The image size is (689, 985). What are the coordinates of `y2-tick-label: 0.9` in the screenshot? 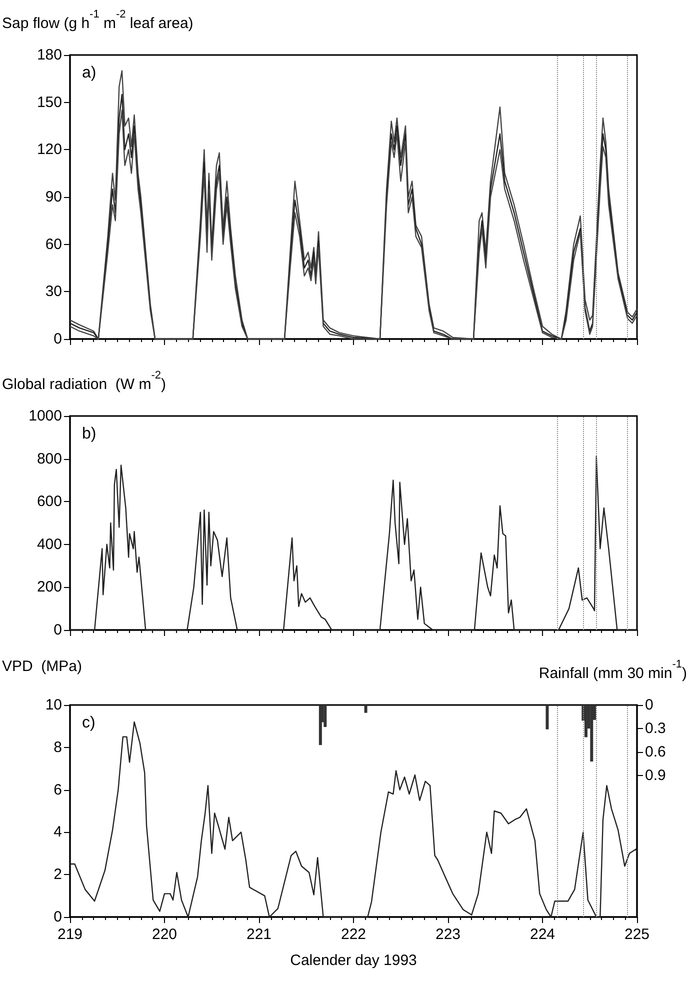 It's located at (655, 775).